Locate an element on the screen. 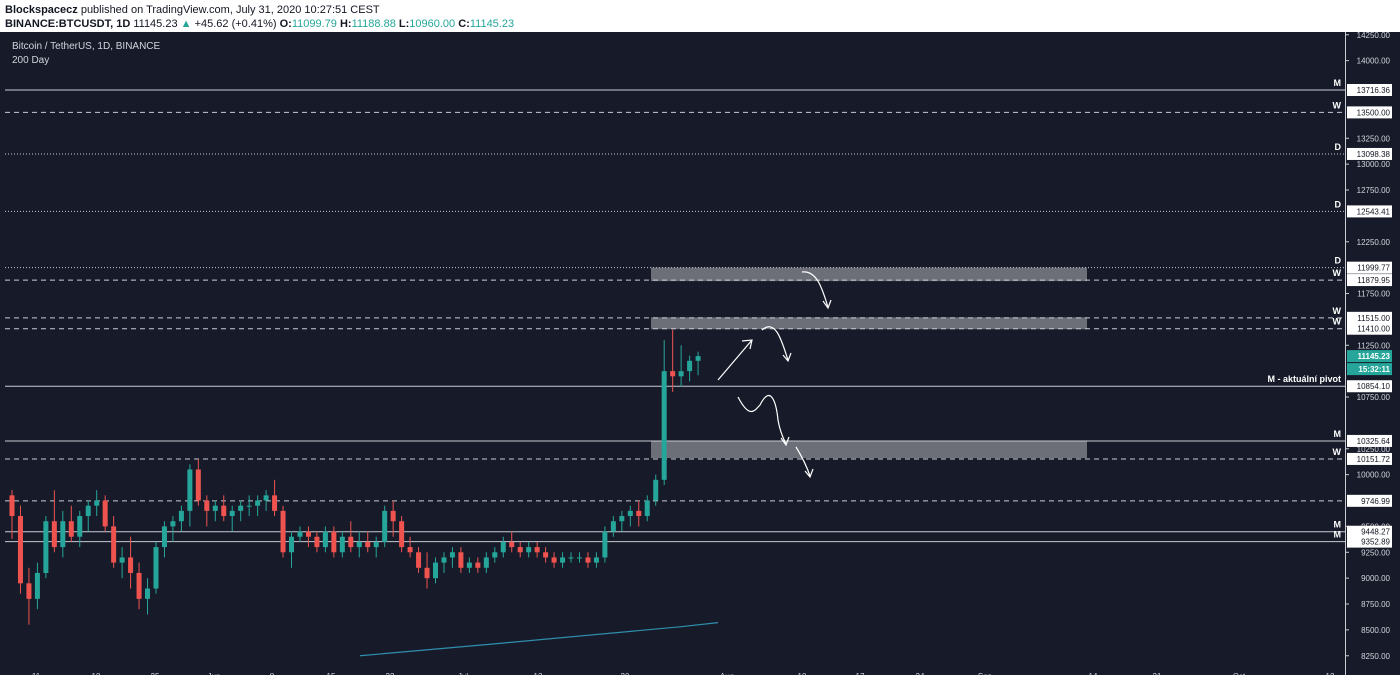 This screenshot has width=1400, height=675. level-price-label: 10151.72 is located at coordinates (1374, 459).